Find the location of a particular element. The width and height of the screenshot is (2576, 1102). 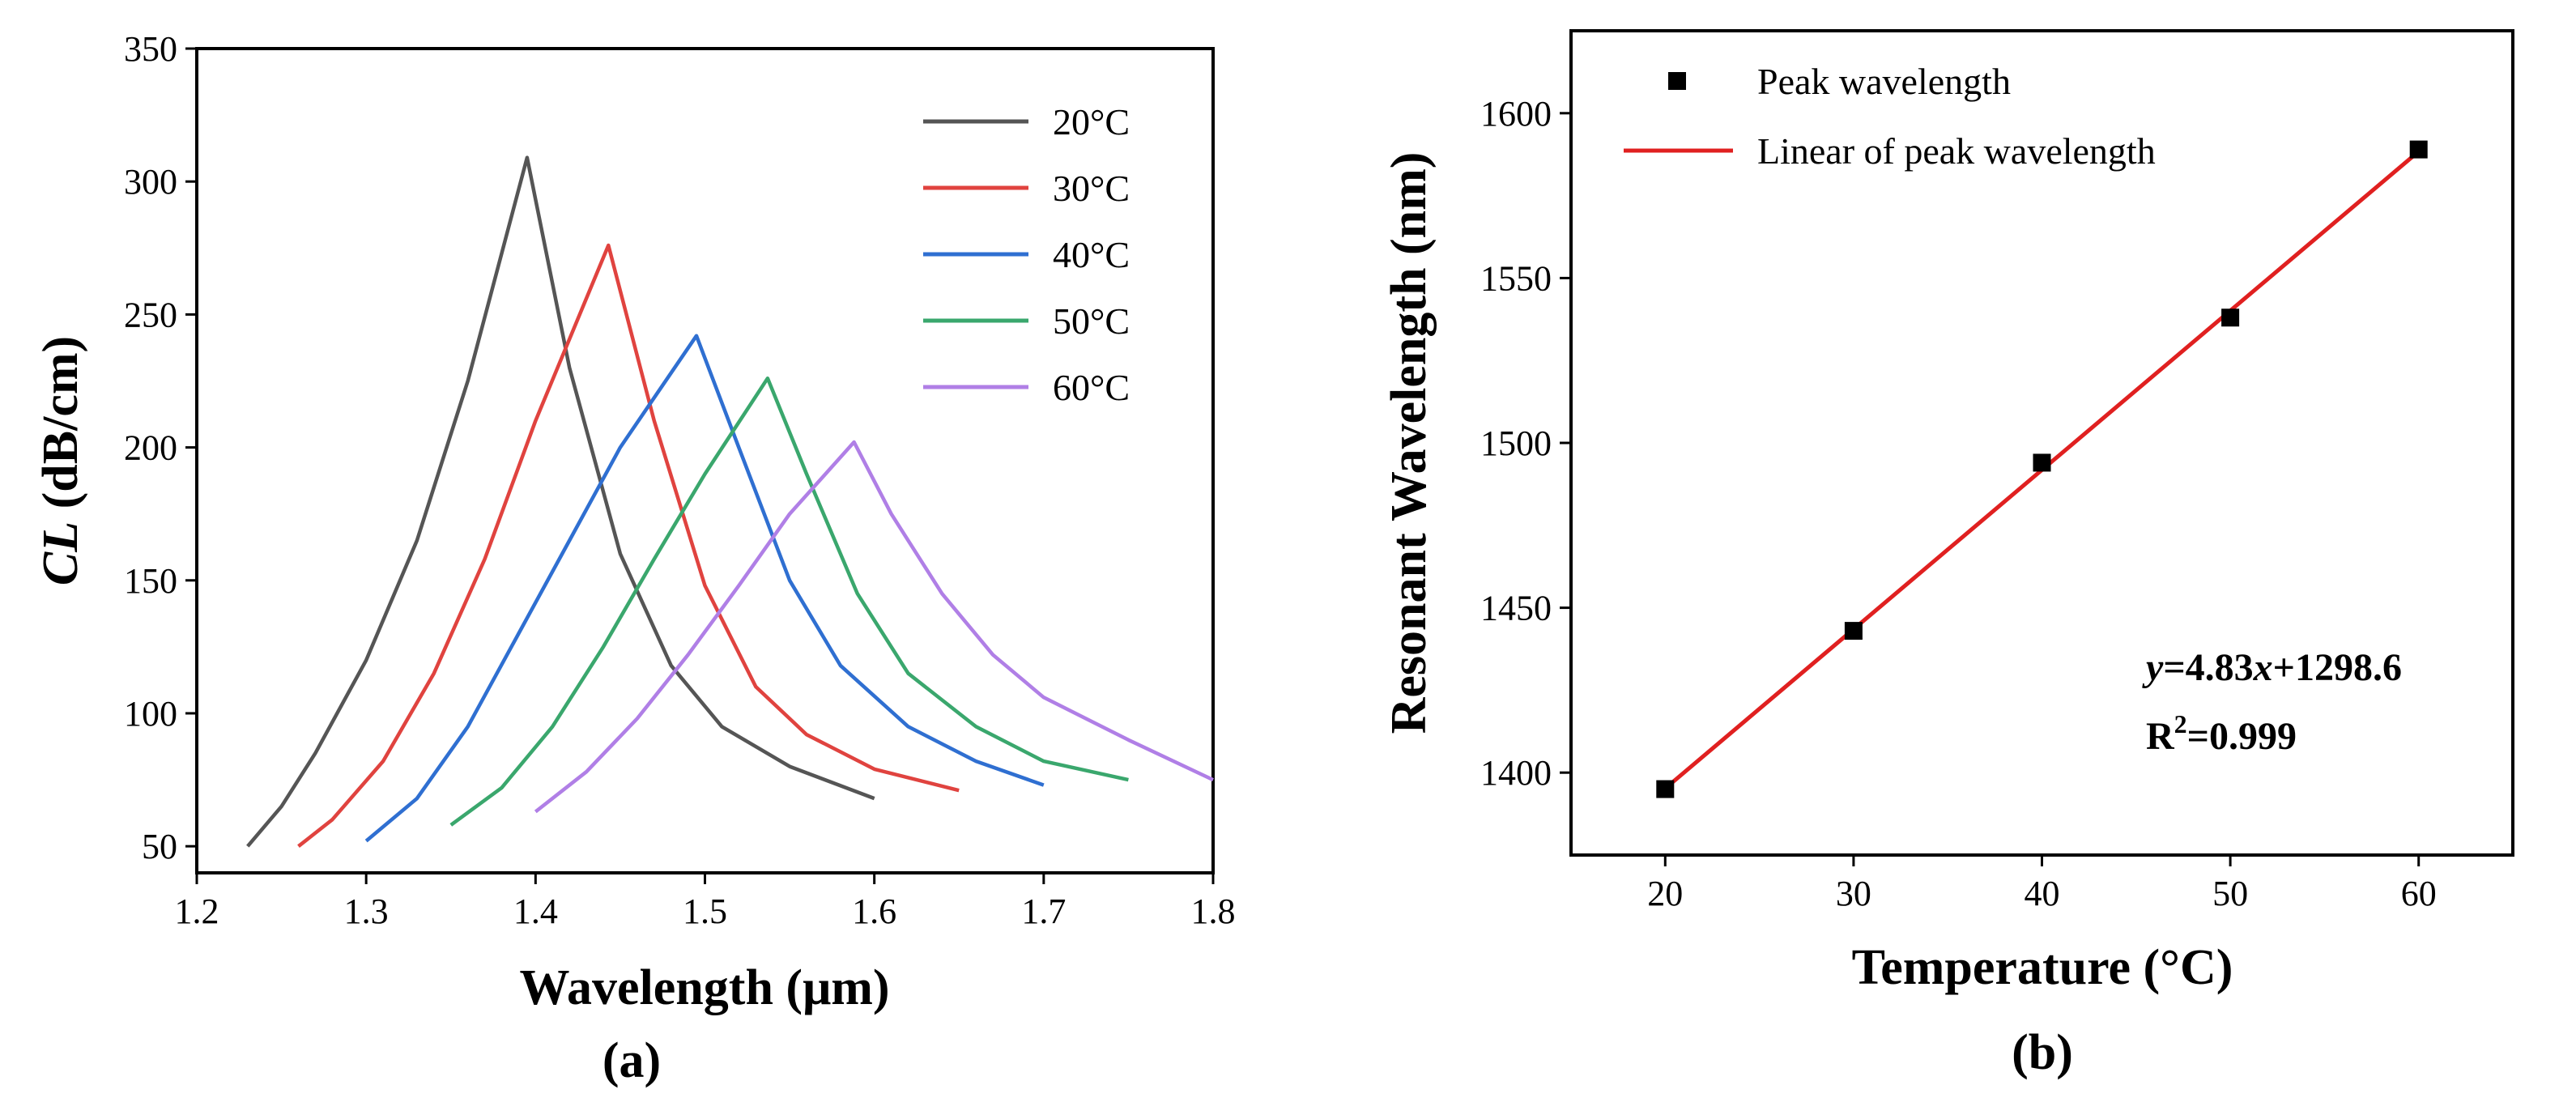

r-squared-value: =0.999 is located at coordinates (2242, 736).